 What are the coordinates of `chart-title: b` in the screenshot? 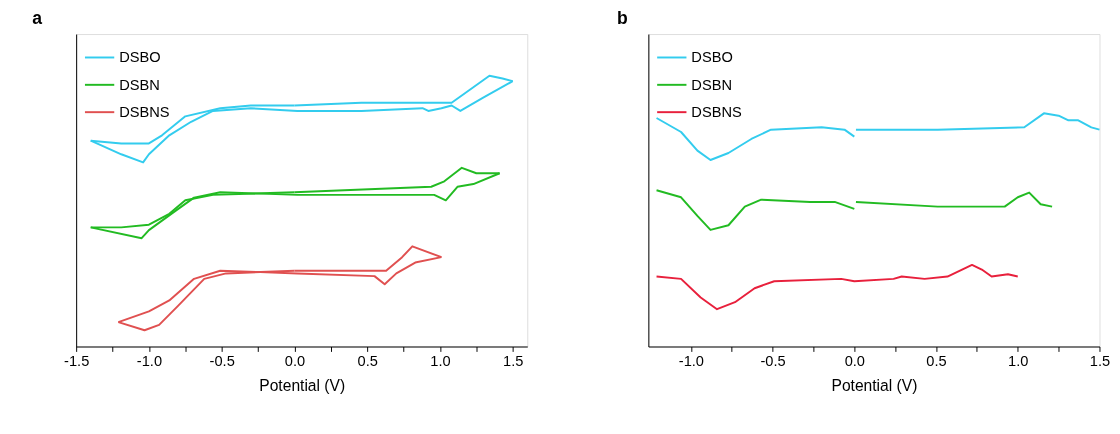 It's located at (622, 18).